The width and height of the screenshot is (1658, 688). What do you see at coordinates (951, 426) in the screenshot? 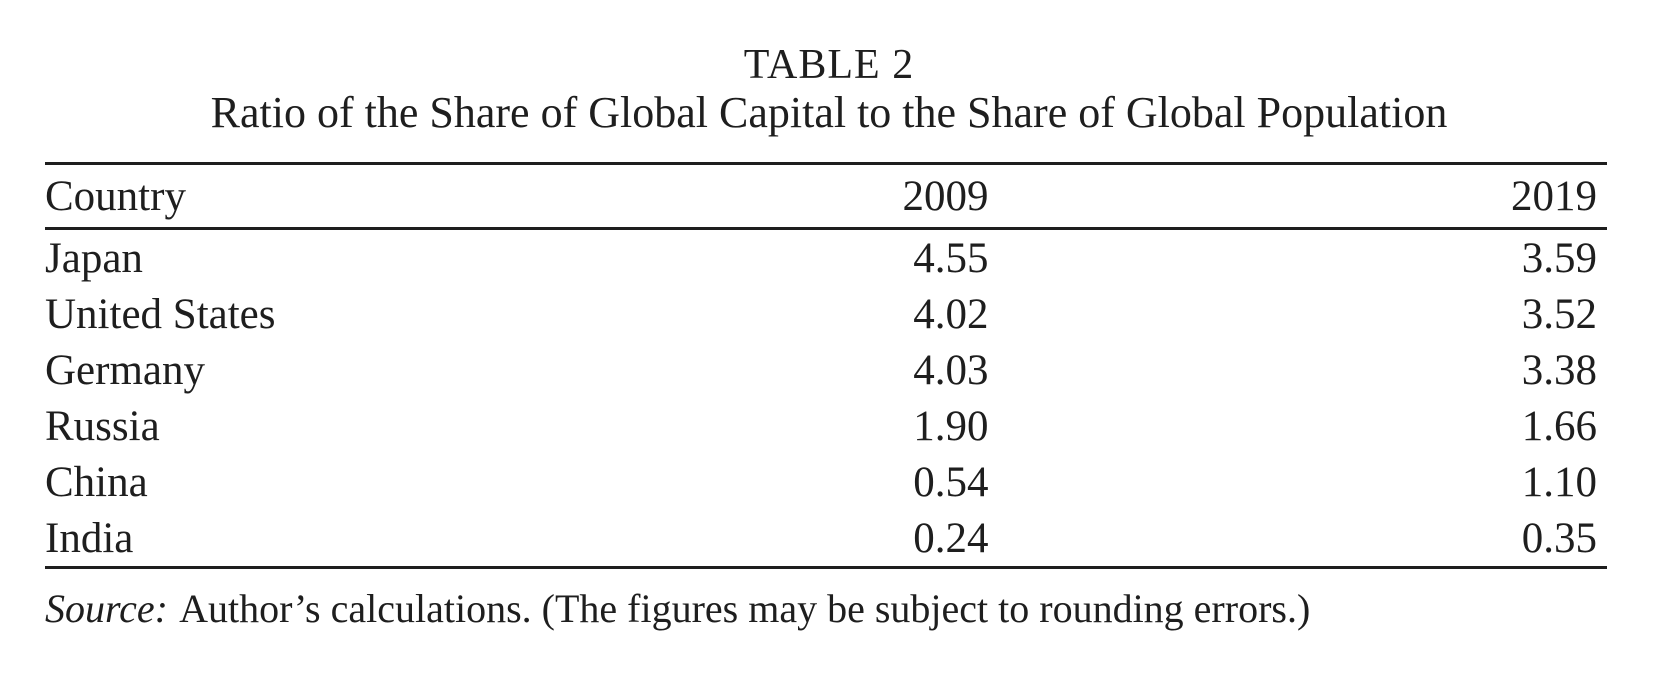
I see `value-2009-cell: 1.90` at bounding box center [951, 426].